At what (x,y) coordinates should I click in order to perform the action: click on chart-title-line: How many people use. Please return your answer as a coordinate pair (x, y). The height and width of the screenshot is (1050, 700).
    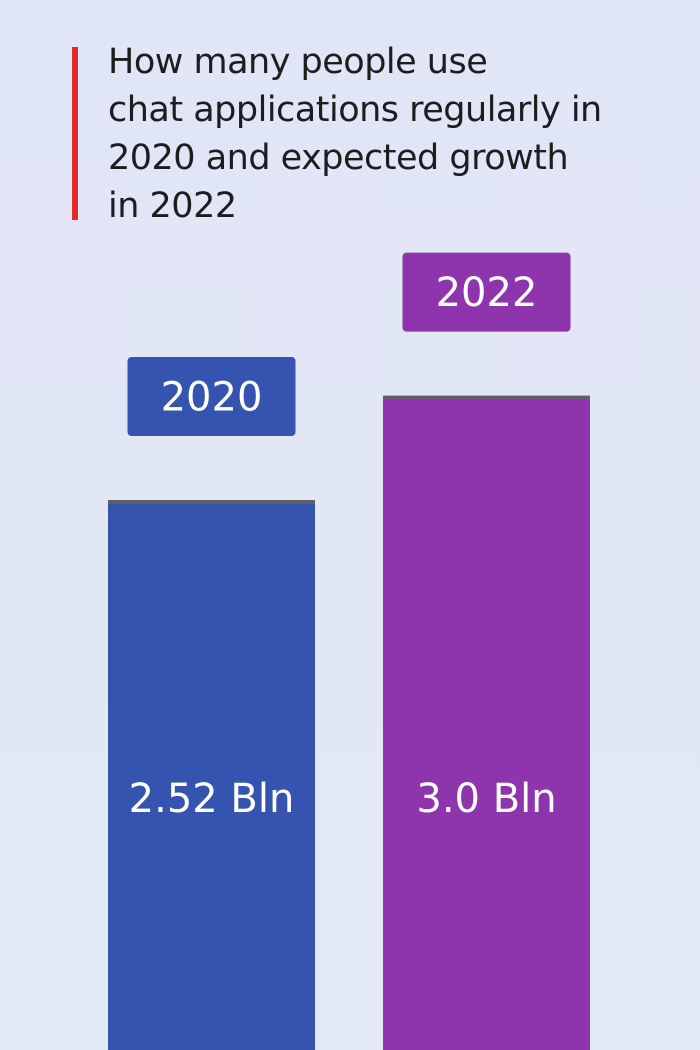
    Looking at the image, I should click on (298, 62).